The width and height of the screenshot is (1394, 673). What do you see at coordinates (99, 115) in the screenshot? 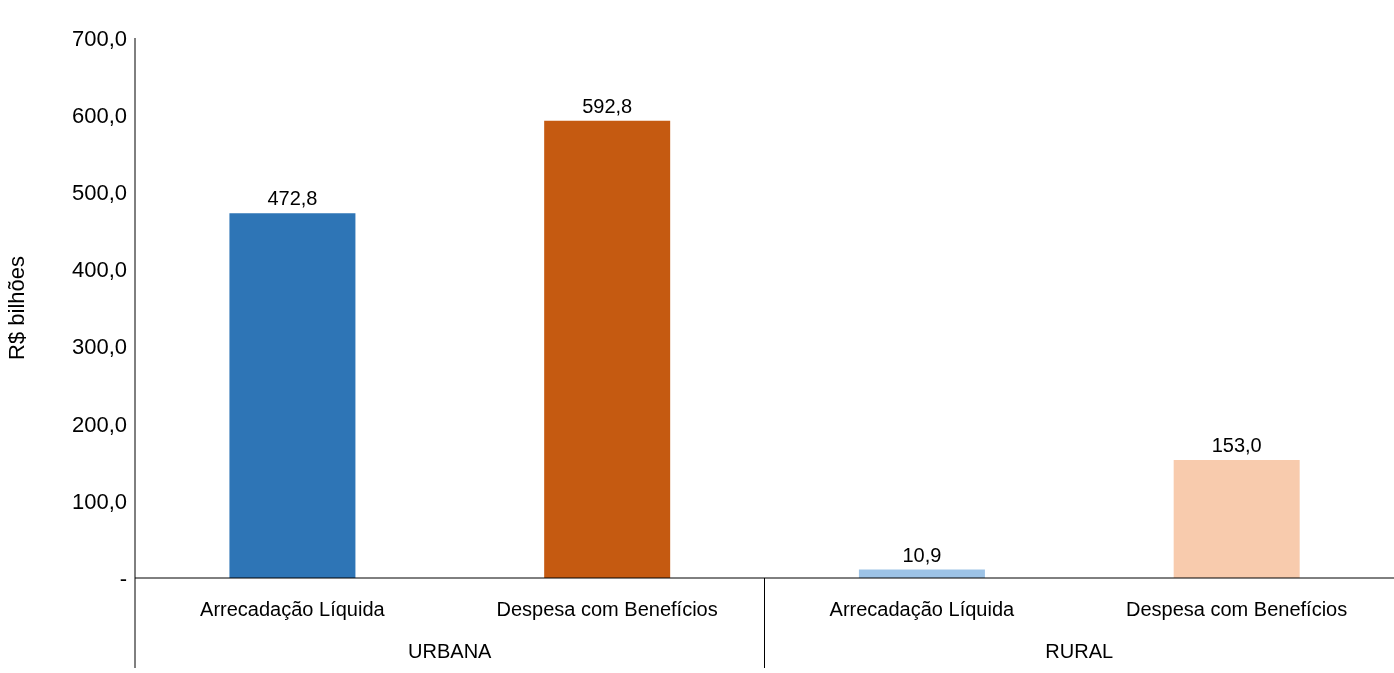
I see `y-tick-label: 600,0` at bounding box center [99, 115].